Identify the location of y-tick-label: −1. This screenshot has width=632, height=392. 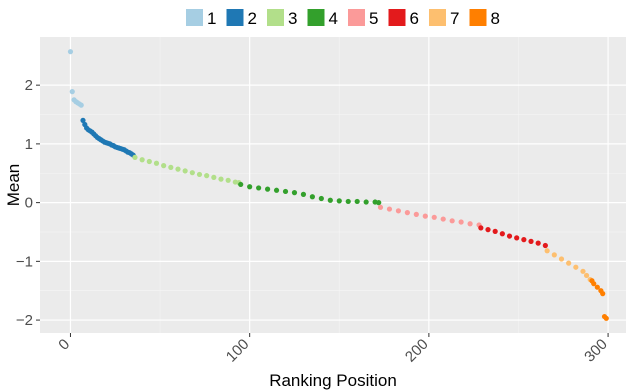
(24, 261).